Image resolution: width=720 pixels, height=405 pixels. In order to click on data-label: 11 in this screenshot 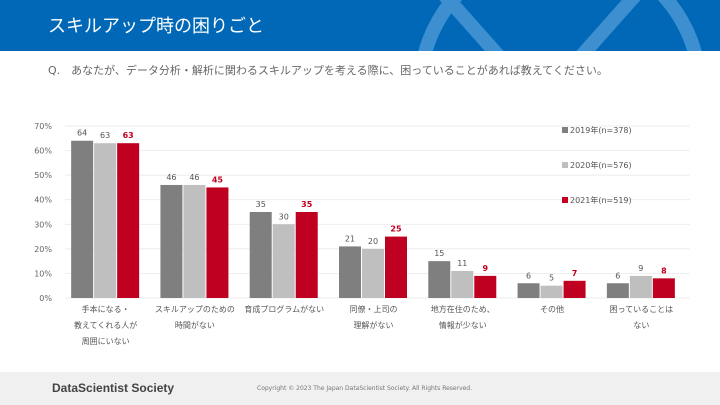, I will do `click(462, 263)`.